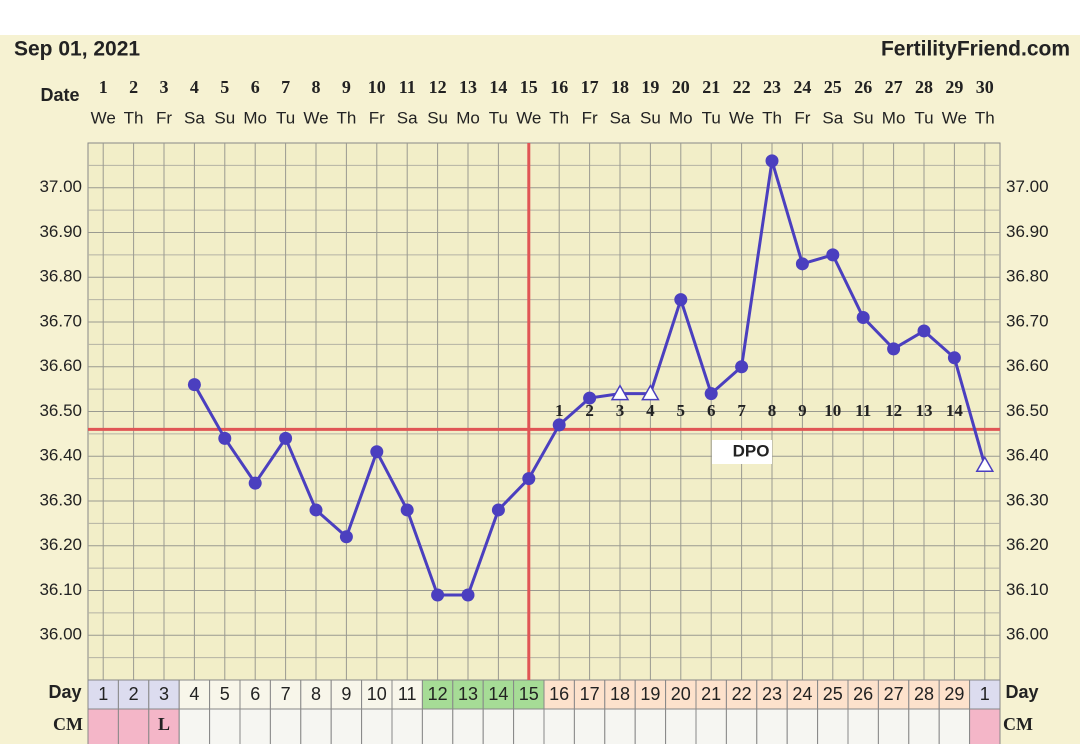  Describe the element at coordinates (863, 87) in the screenshot. I see `x-tick-label: 26` at that location.